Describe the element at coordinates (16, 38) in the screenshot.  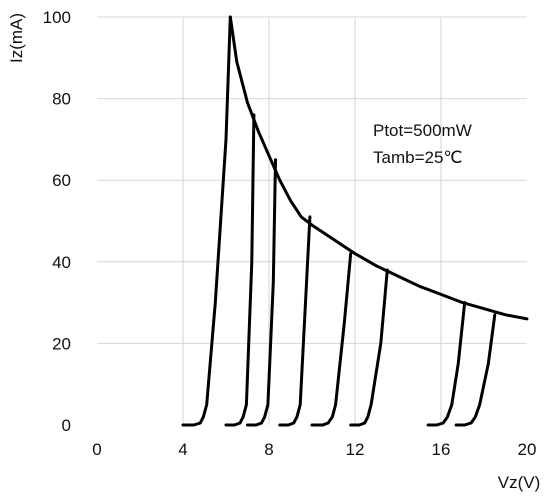
I see `y-axis-label: Iz(mA)` at that location.